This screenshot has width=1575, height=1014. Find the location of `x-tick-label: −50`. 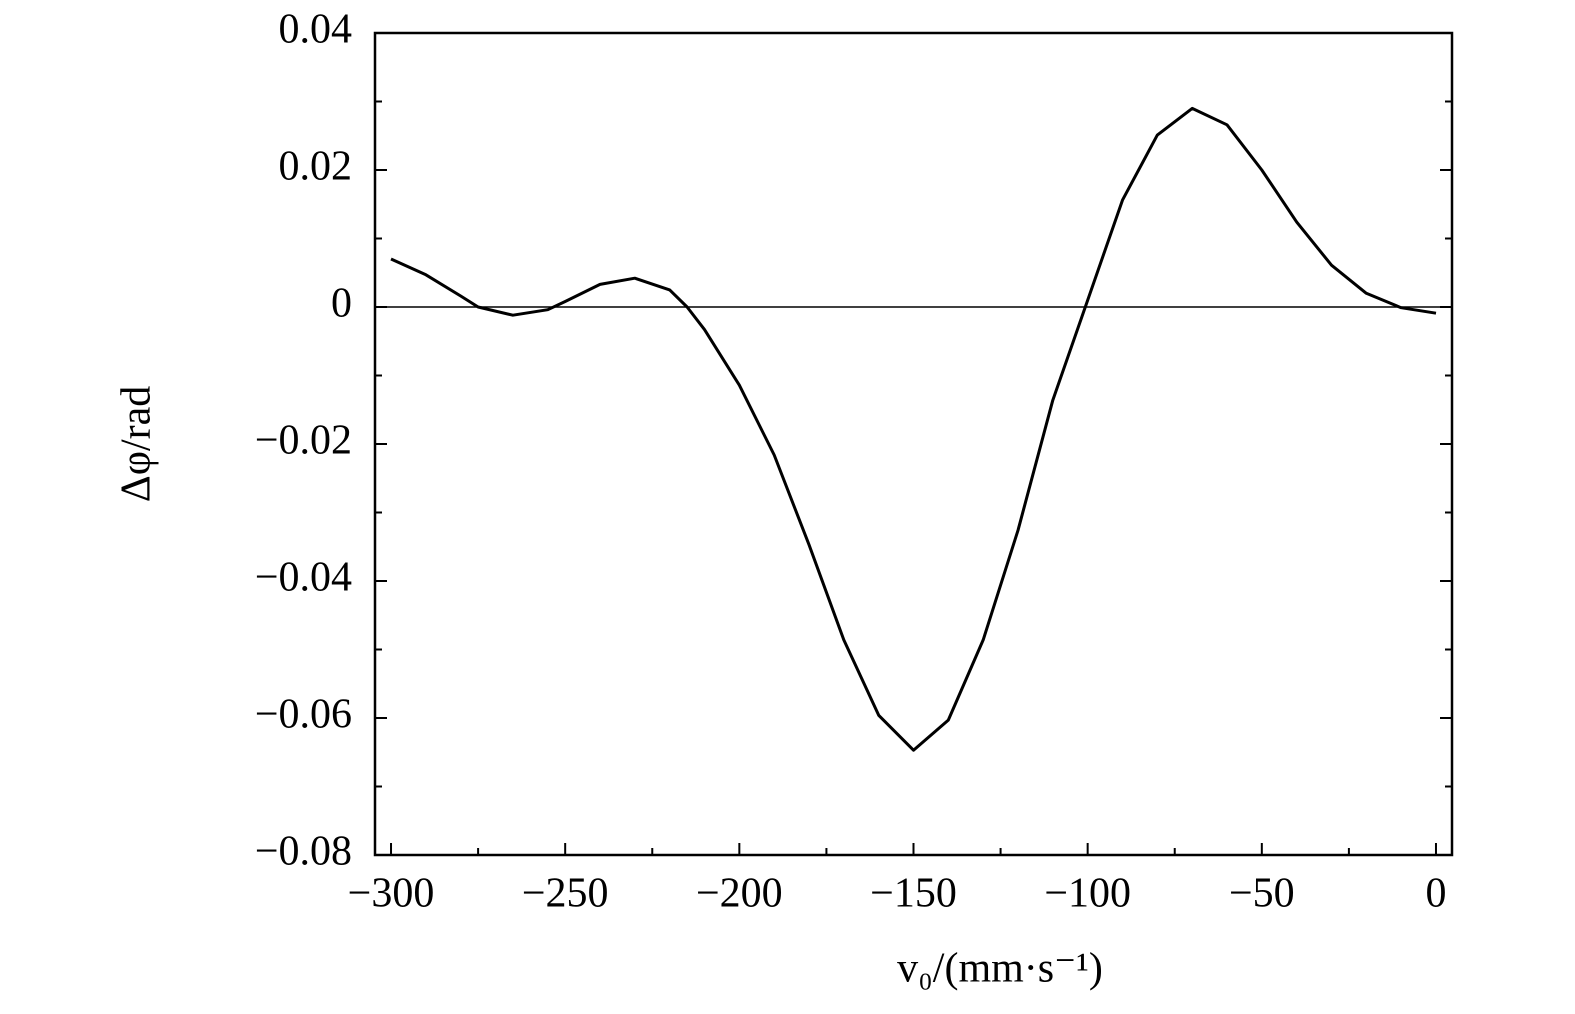

x-tick-label: −50 is located at coordinates (1262, 894).